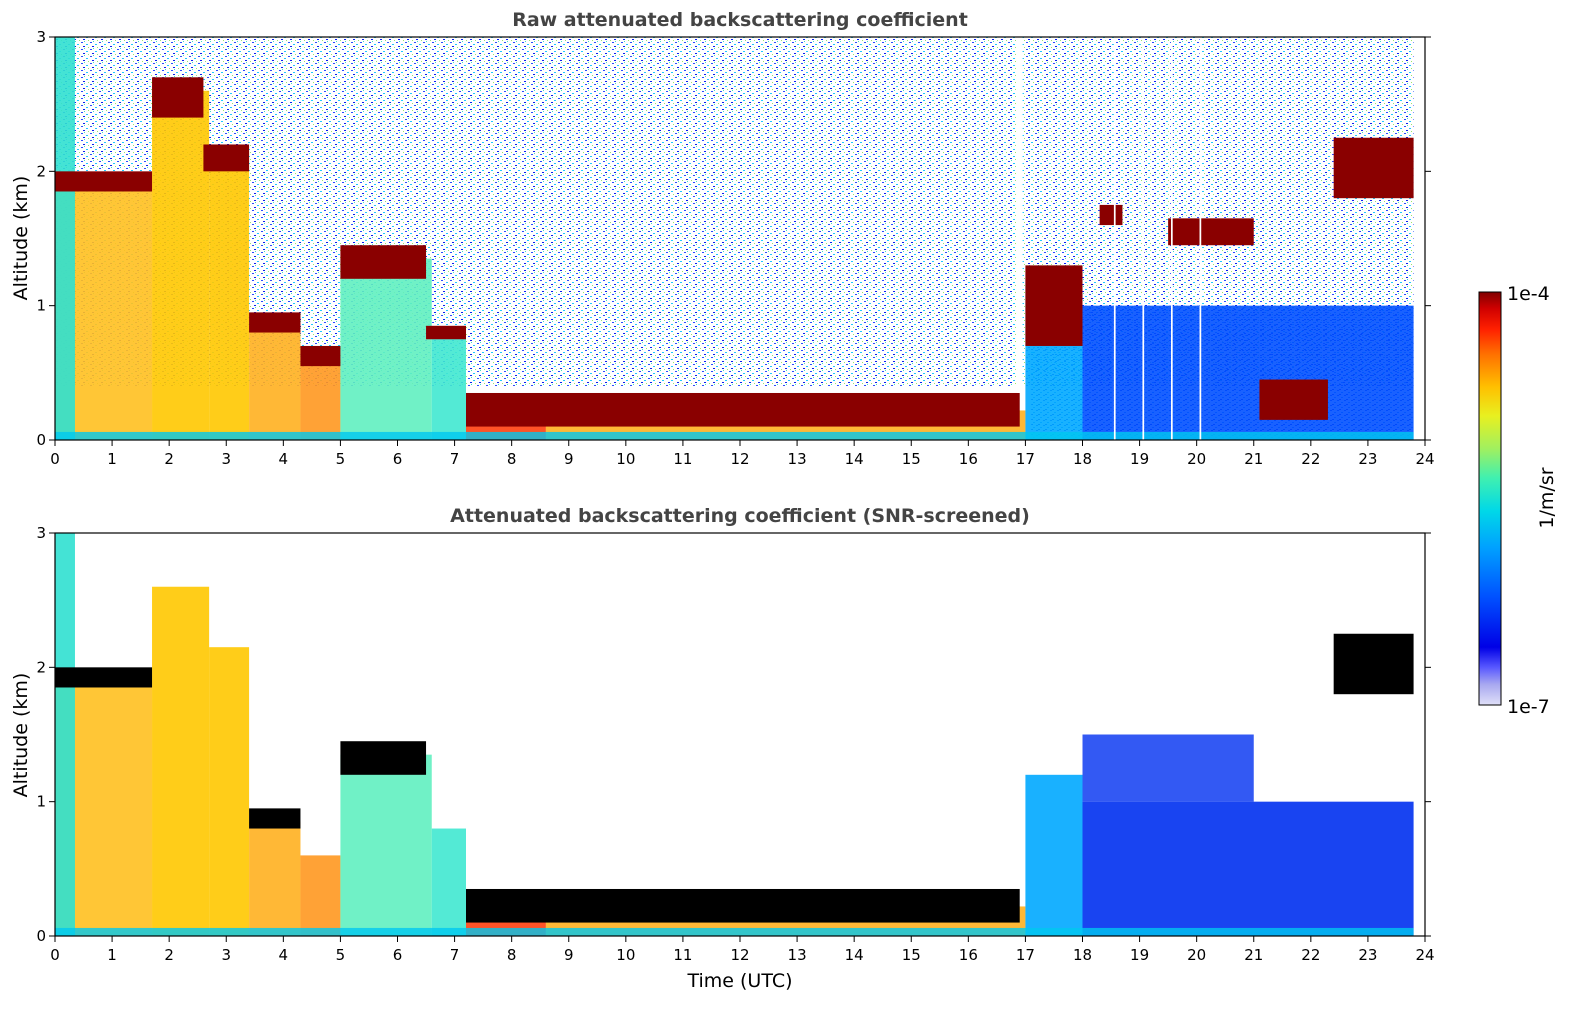  What do you see at coordinates (682, 459) in the screenshot?
I see `x-tick-label: 11` at bounding box center [682, 459].